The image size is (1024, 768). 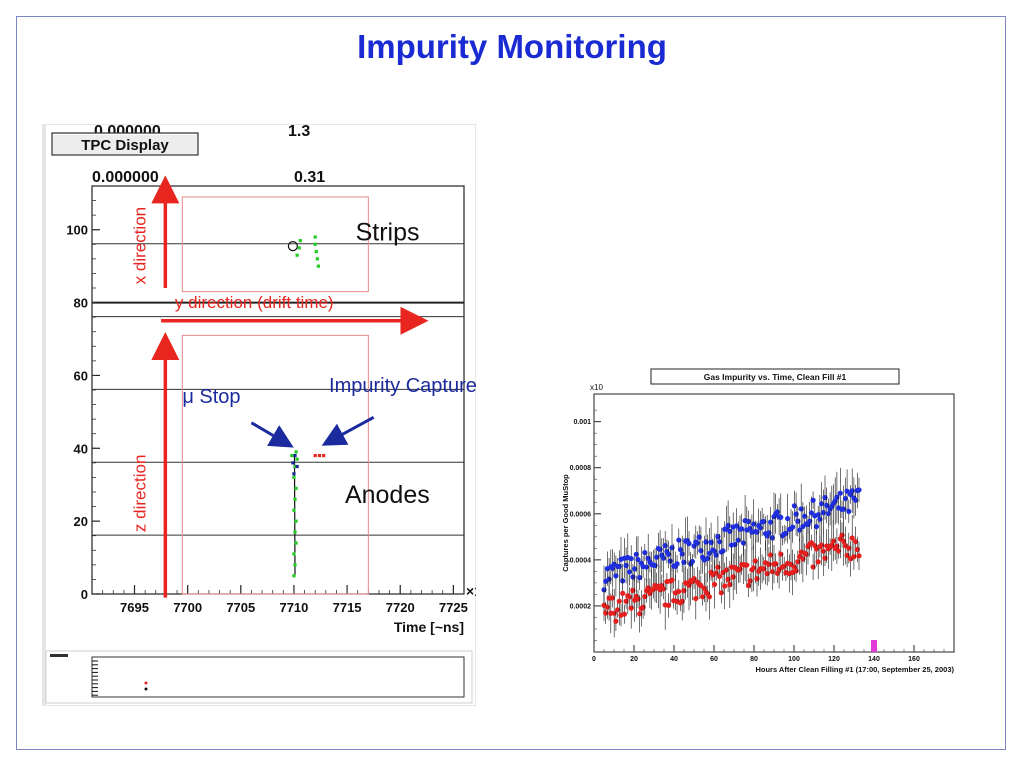 I want to click on gas-x-tick-label: 120, so click(x=834, y=659).